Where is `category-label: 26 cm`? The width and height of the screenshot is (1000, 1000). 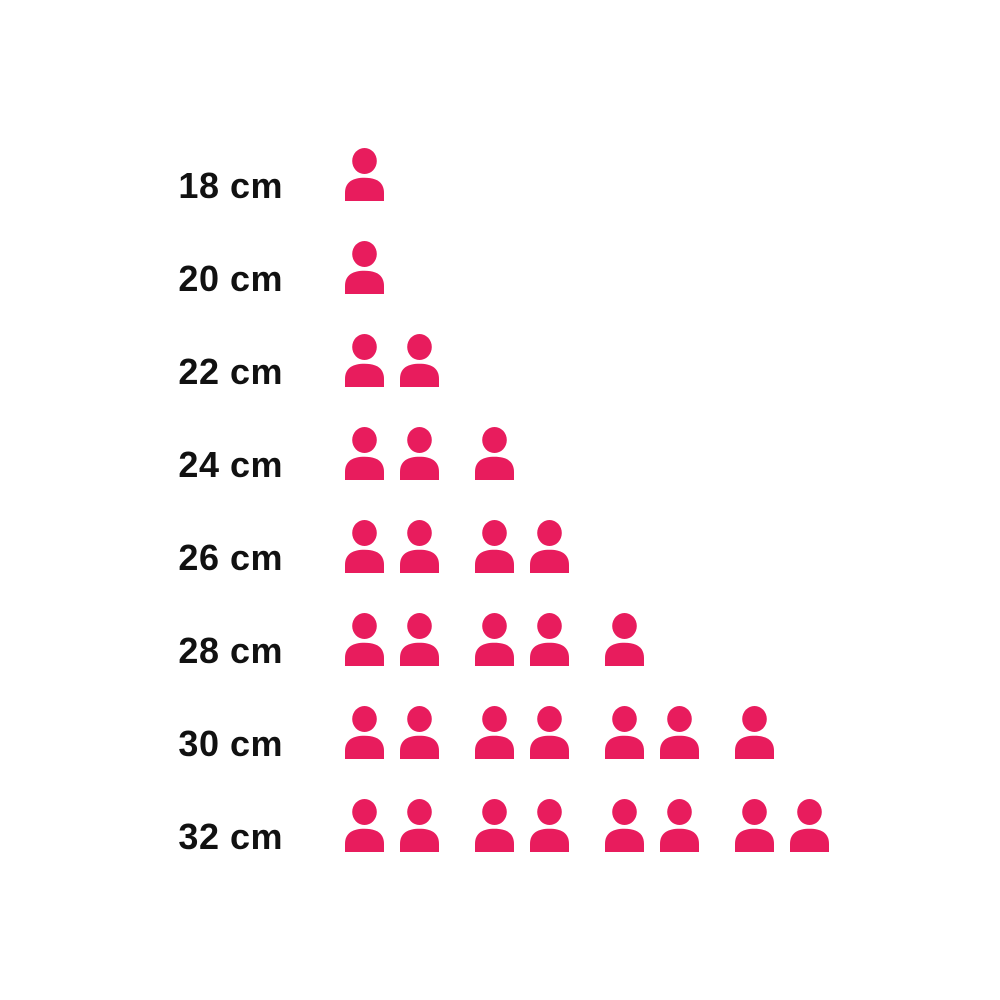 category-label: 26 cm is located at coordinates (230, 557).